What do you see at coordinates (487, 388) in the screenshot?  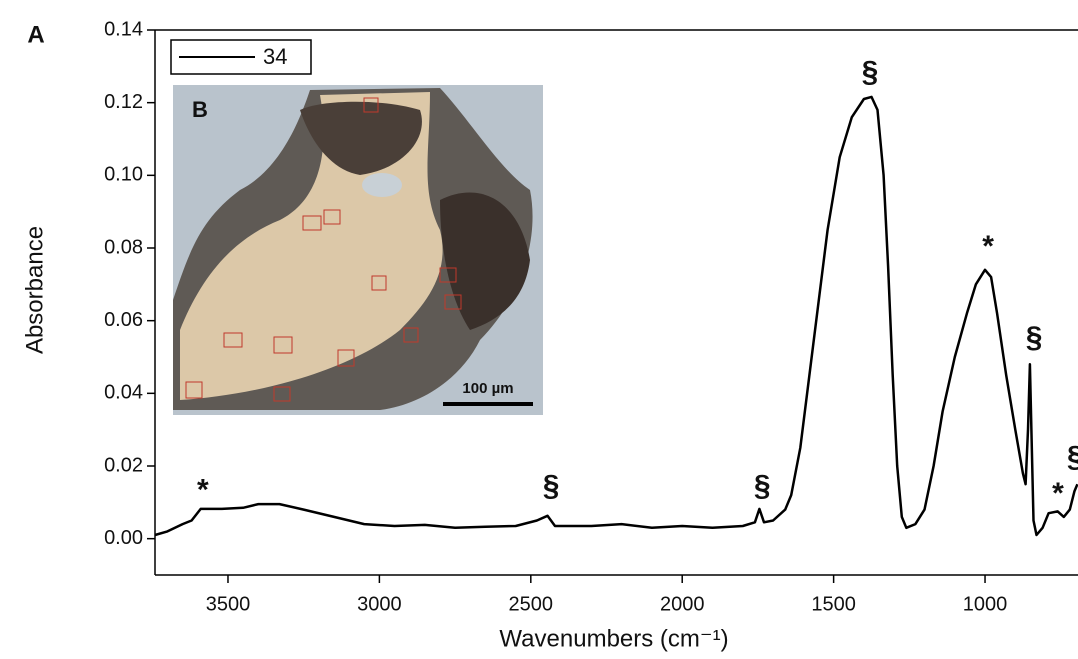 I see `scale-bar-label: 100 µm` at bounding box center [487, 388].